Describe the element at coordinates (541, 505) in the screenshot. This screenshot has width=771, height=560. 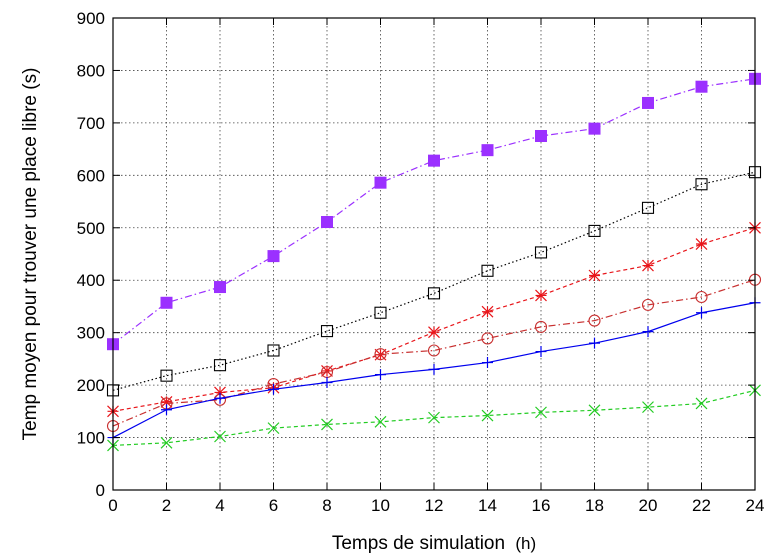
I see `x-tick-label: 16` at that location.